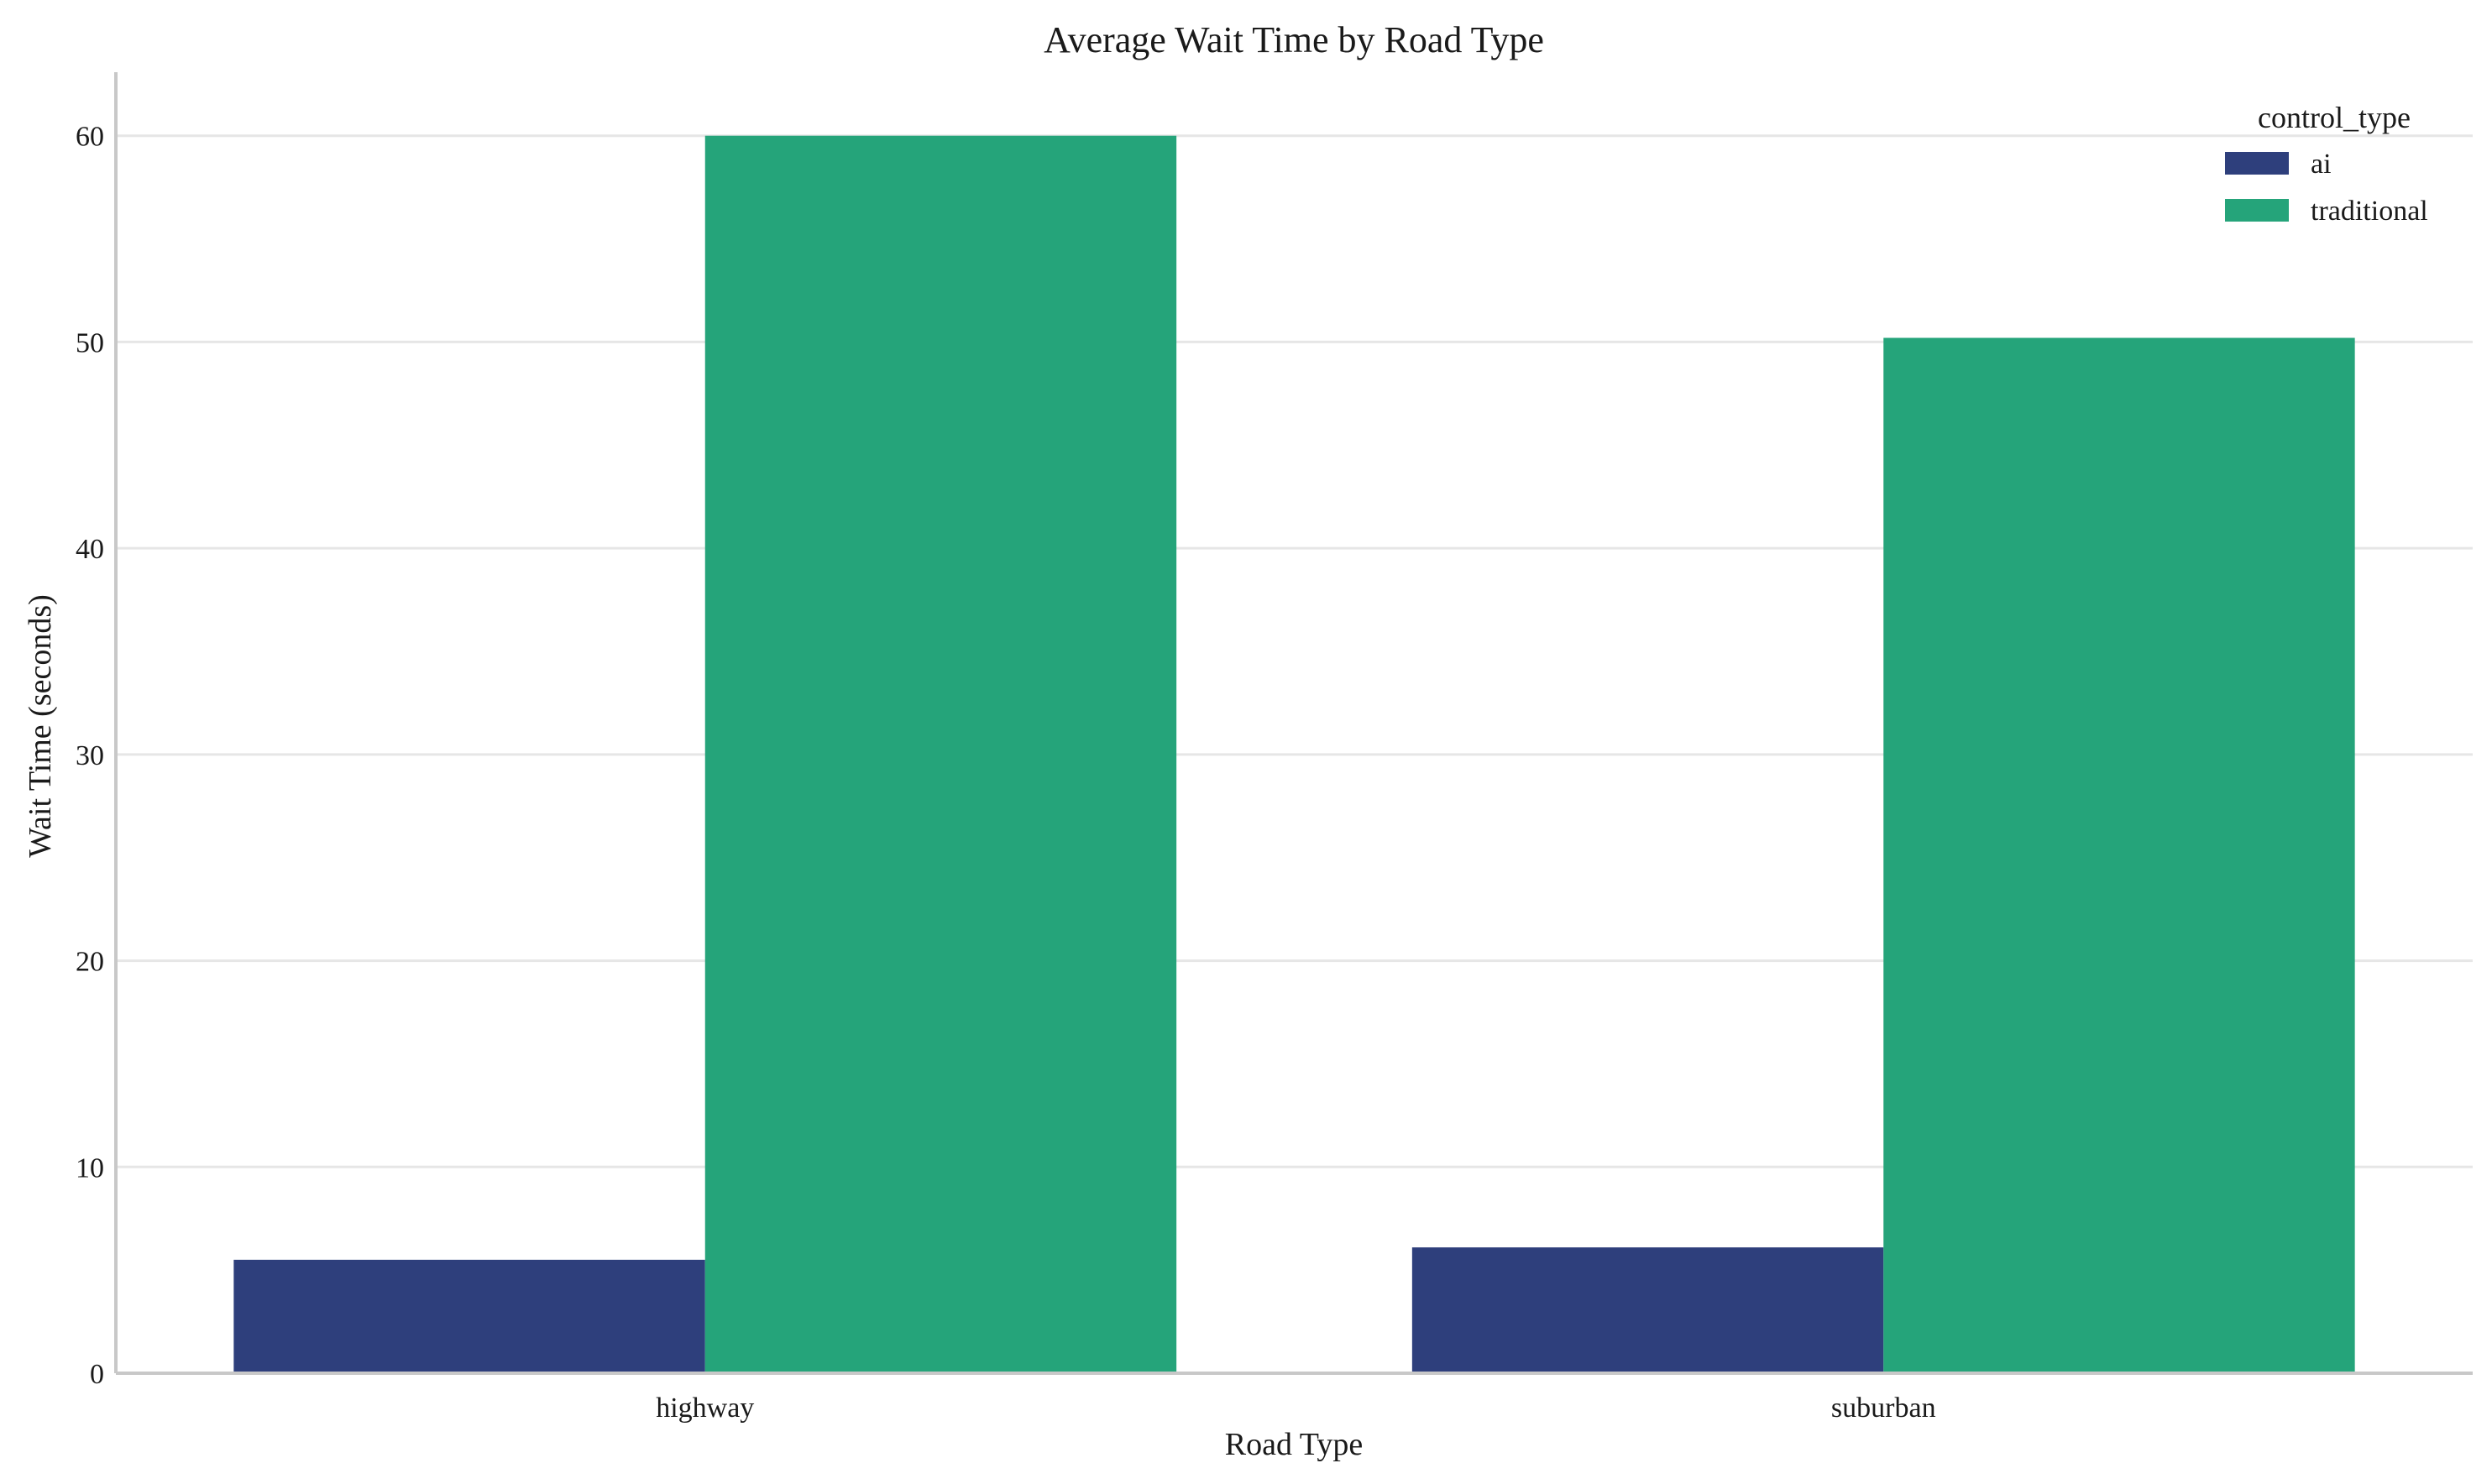  I want to click on legend-label-traditional: traditional, so click(2369, 211).